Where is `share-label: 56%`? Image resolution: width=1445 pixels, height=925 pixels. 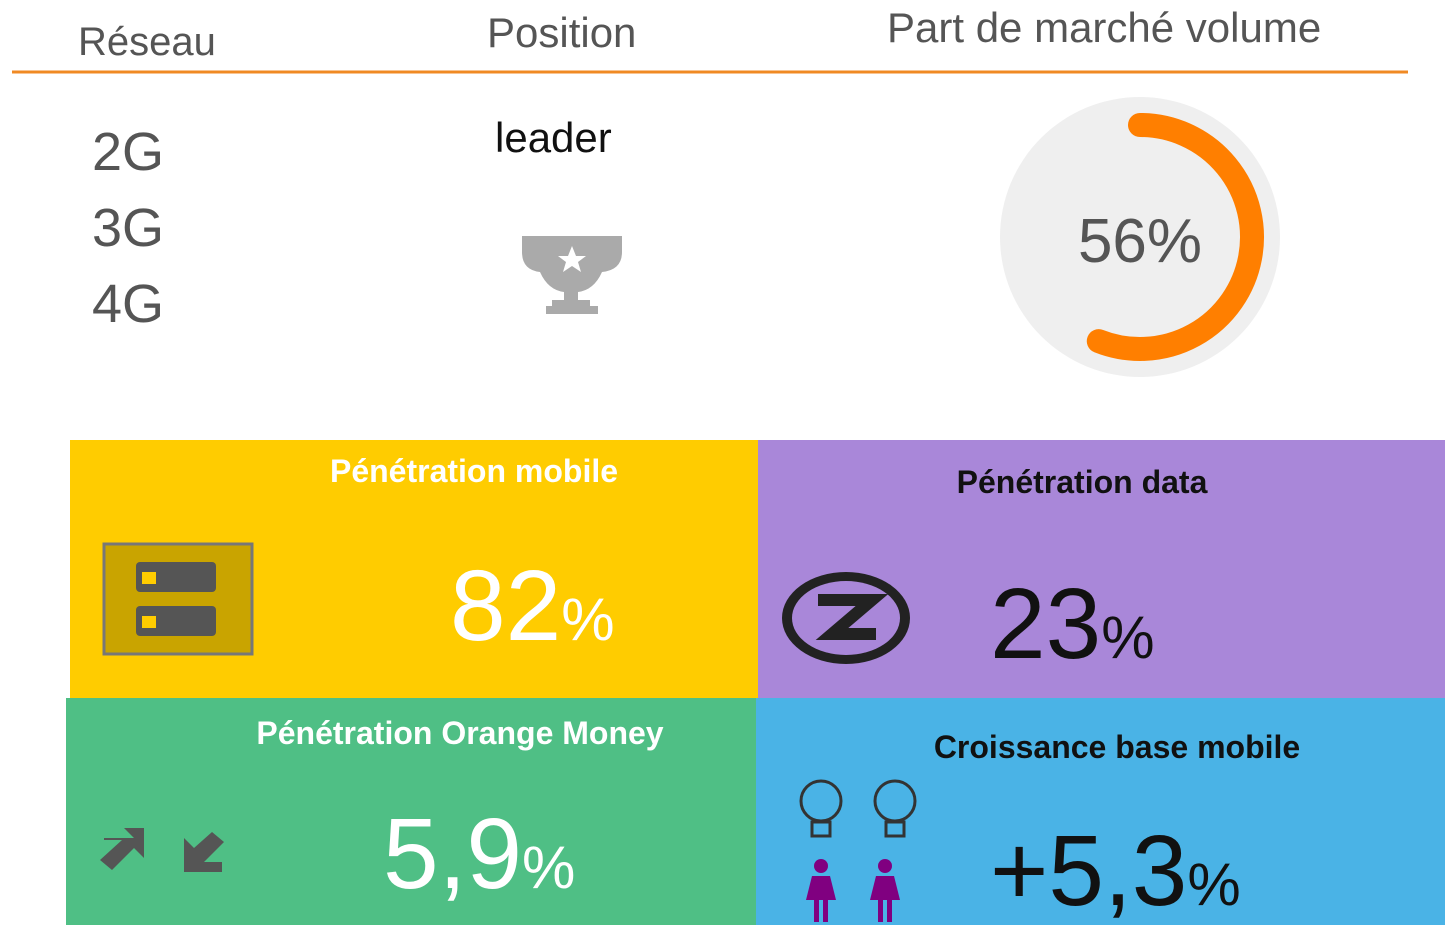 share-label: 56% is located at coordinates (1140, 241).